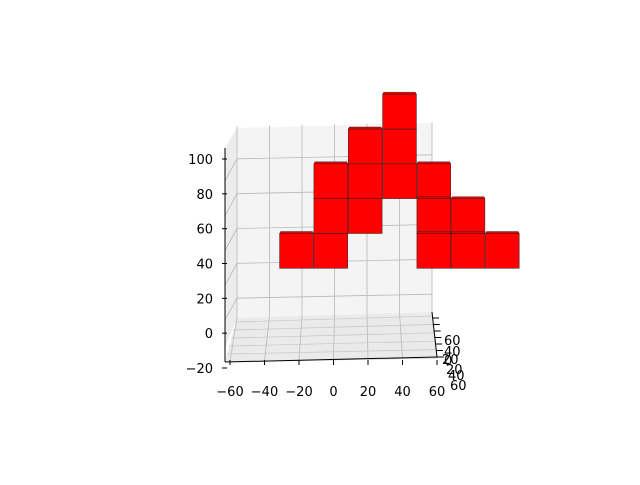 Image resolution: width=640 pixels, height=485 pixels. Describe the element at coordinates (298, 392) in the screenshot. I see `x-tick-label: −20` at that location.